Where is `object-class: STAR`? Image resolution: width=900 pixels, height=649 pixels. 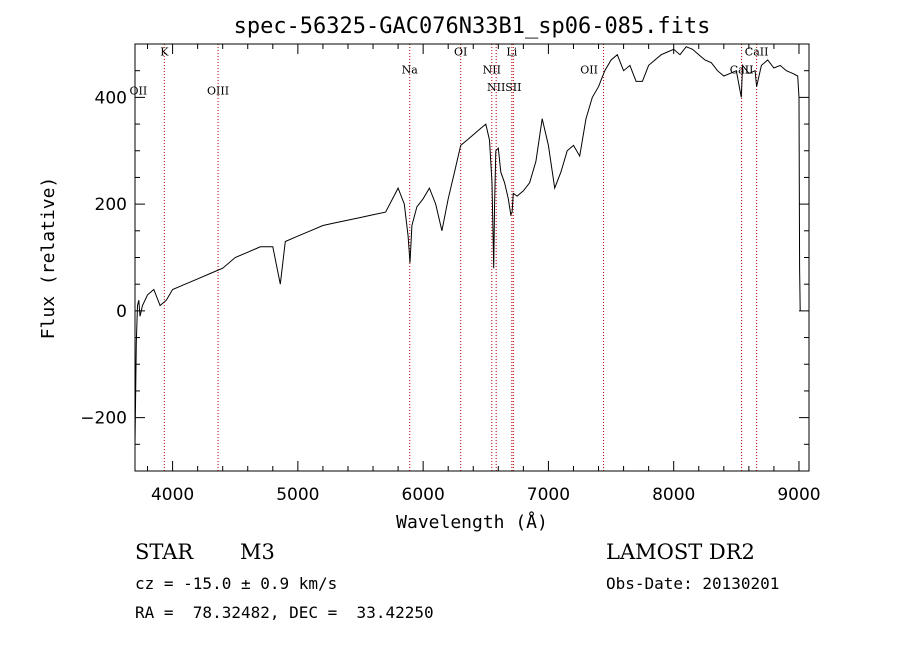
object-class: STAR is located at coordinates (164, 552).